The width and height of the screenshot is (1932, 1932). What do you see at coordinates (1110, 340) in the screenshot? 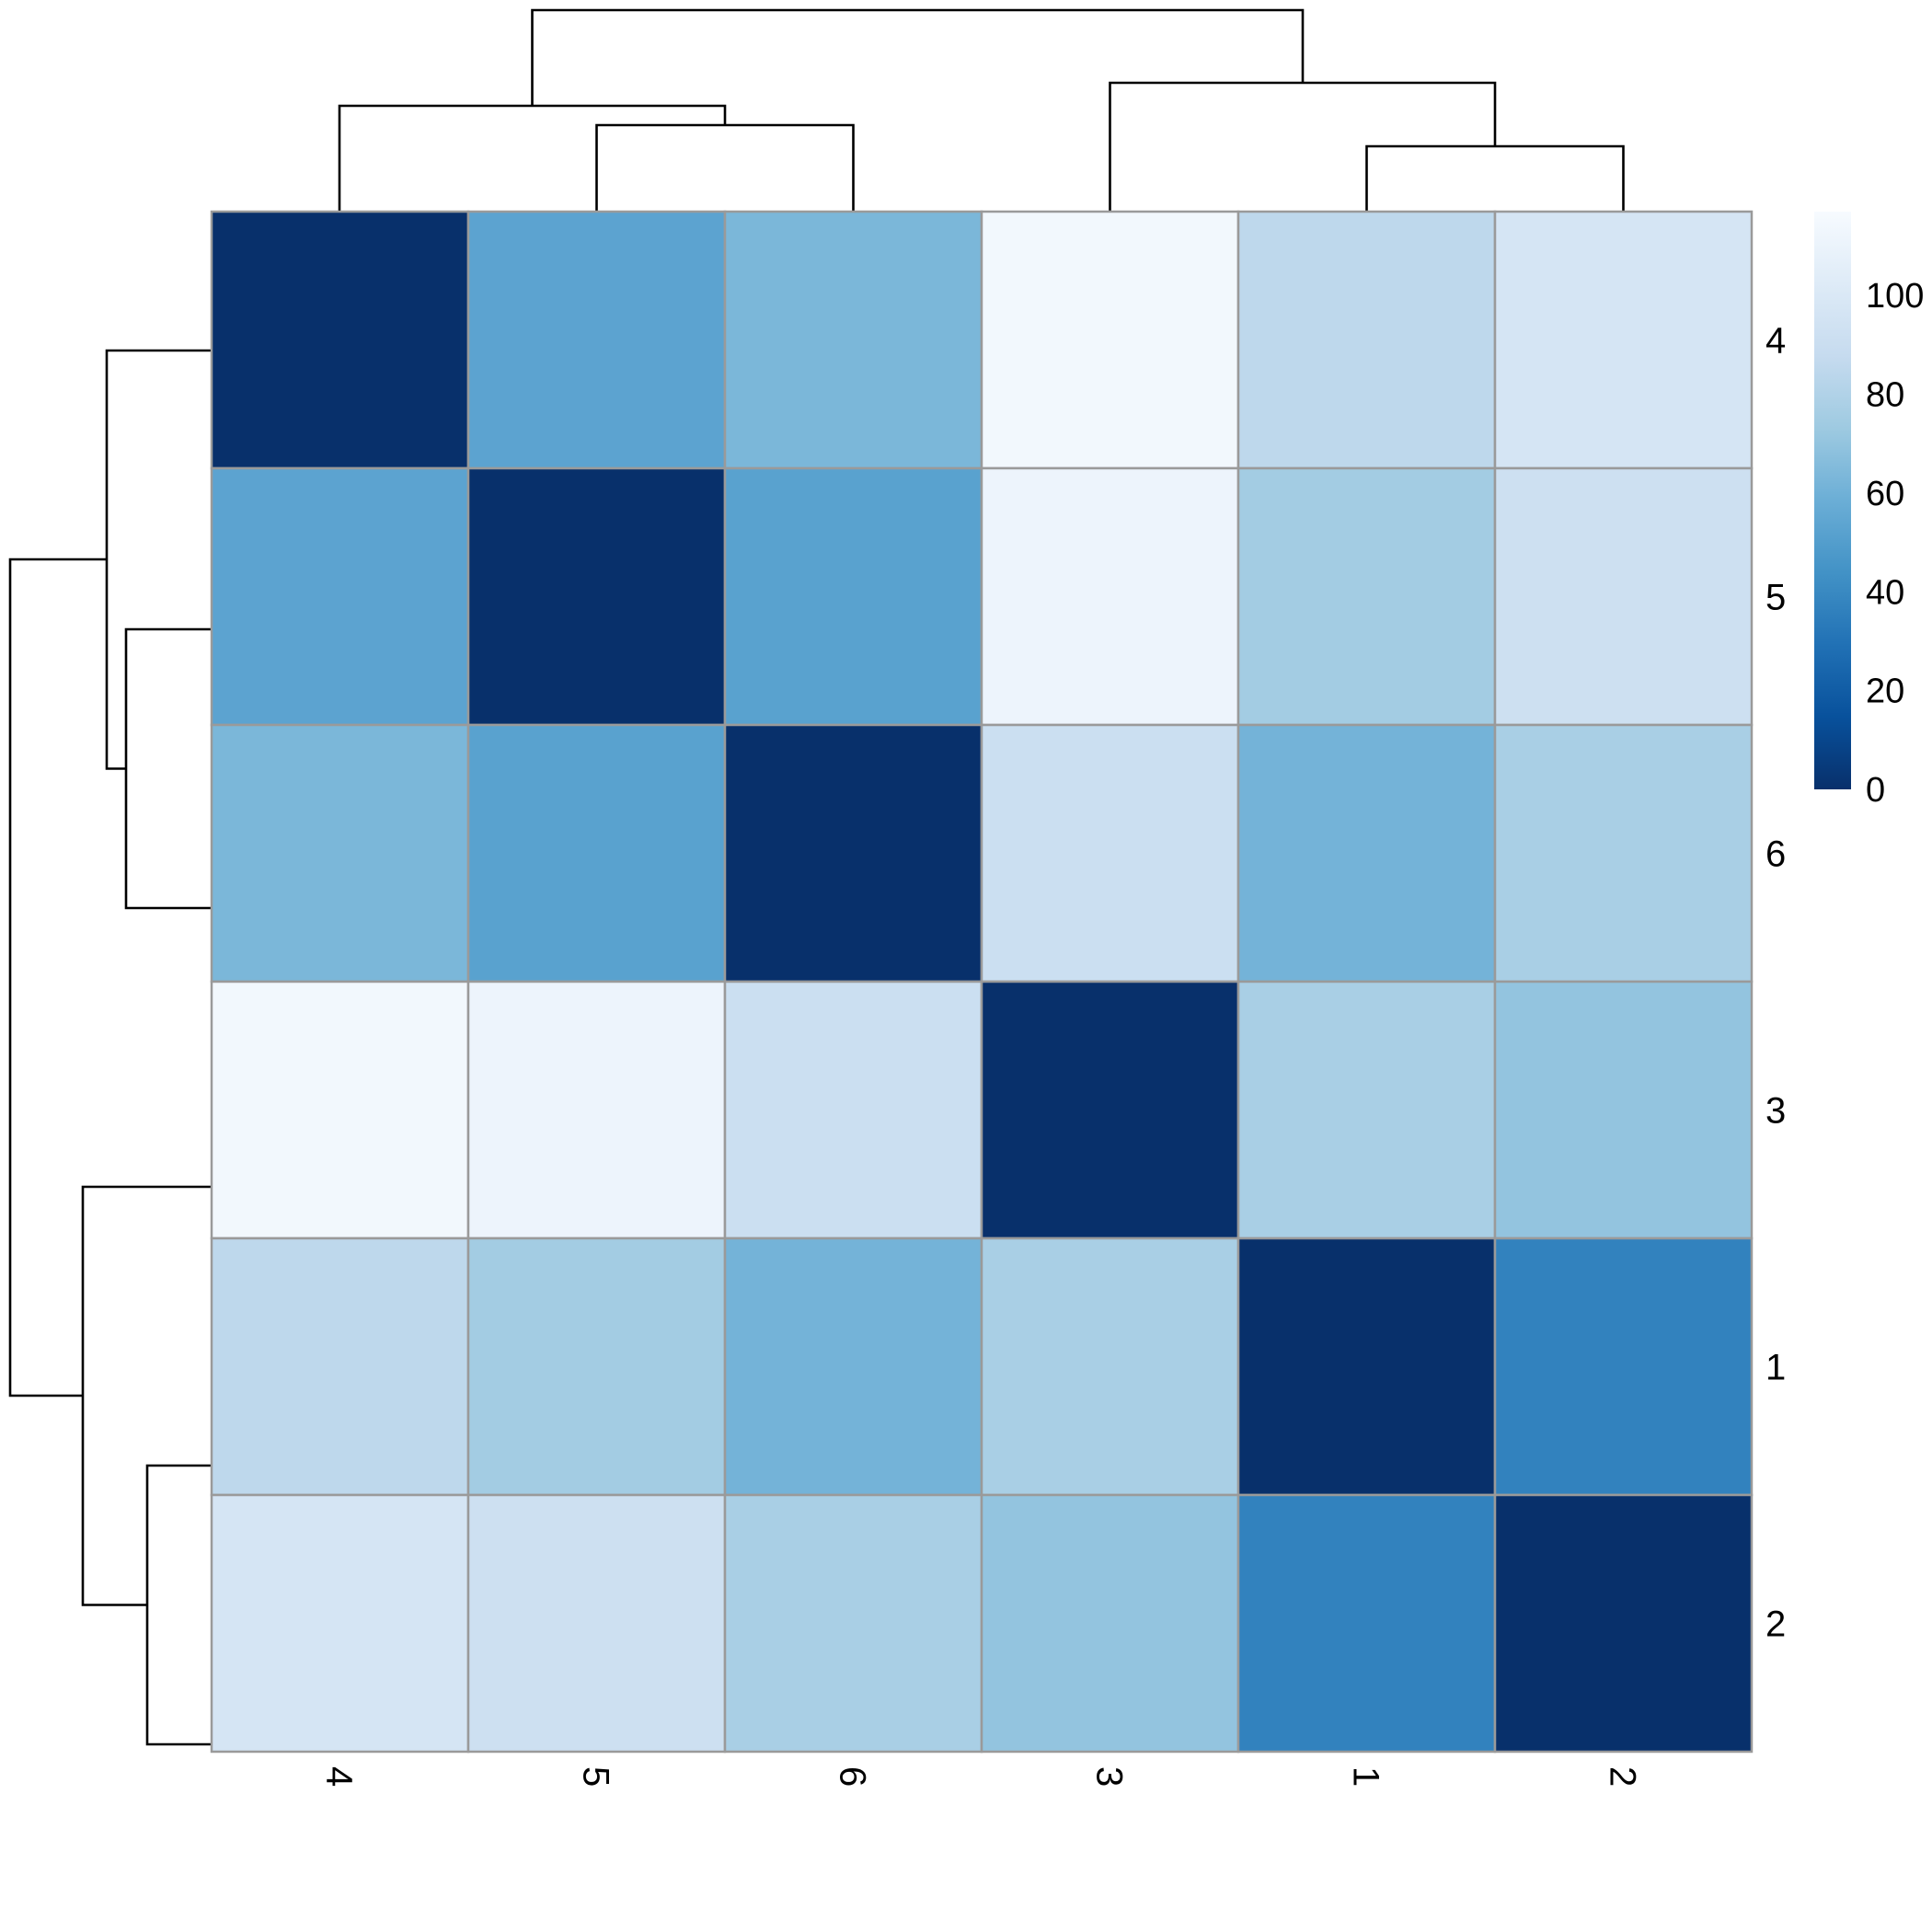
I see `heatmap-cell-r4-c3` at bounding box center [1110, 340].